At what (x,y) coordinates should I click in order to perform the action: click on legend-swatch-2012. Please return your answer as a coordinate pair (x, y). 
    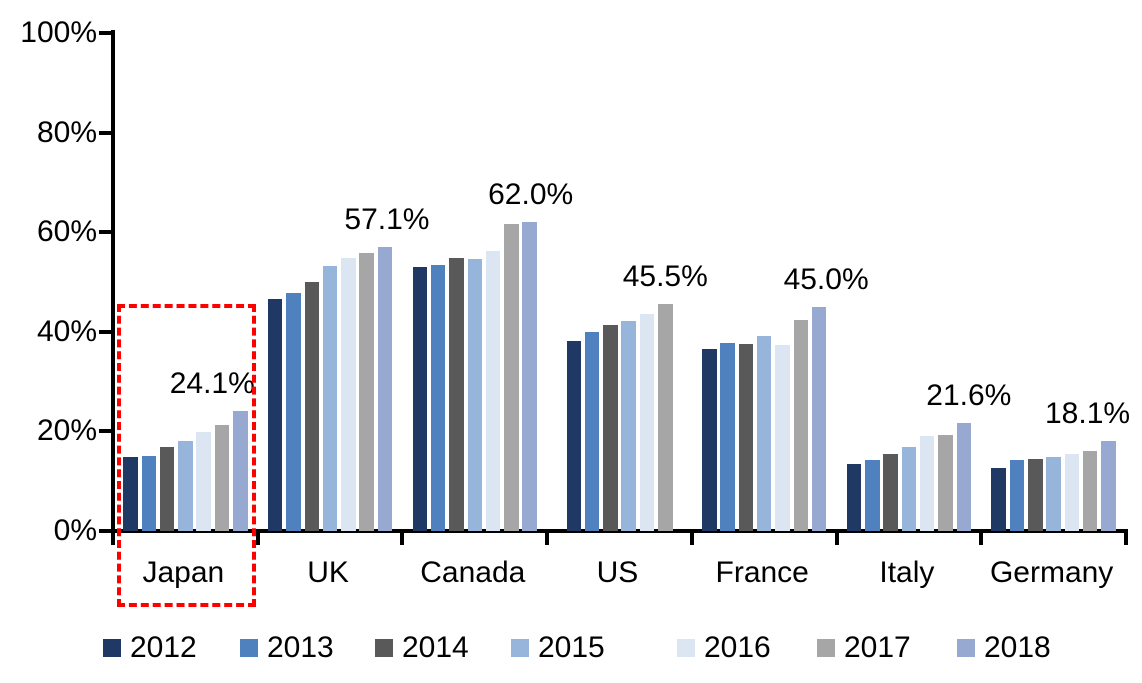
    Looking at the image, I should click on (112, 648).